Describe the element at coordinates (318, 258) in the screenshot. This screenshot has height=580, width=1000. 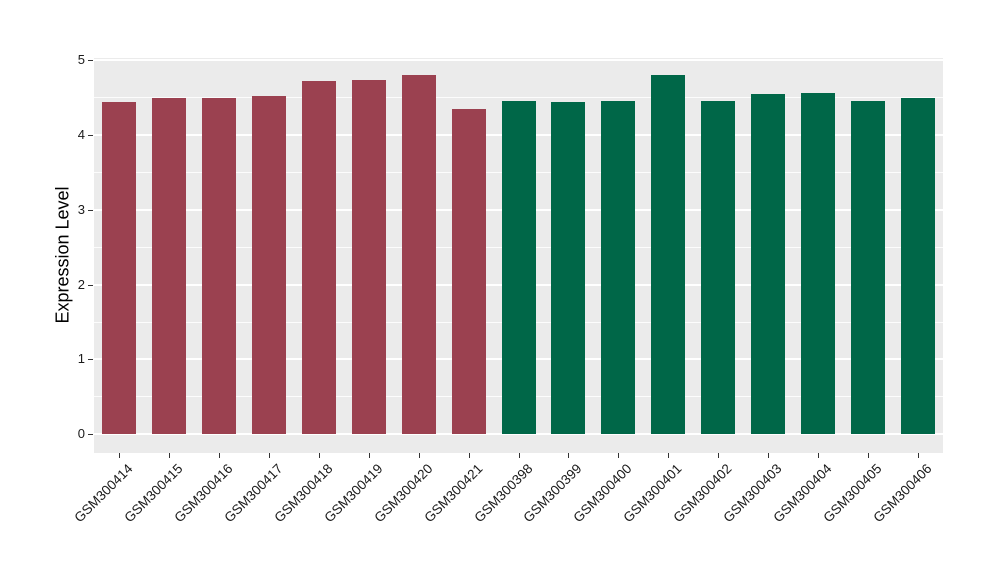
I see `bar-GSM300418` at that location.